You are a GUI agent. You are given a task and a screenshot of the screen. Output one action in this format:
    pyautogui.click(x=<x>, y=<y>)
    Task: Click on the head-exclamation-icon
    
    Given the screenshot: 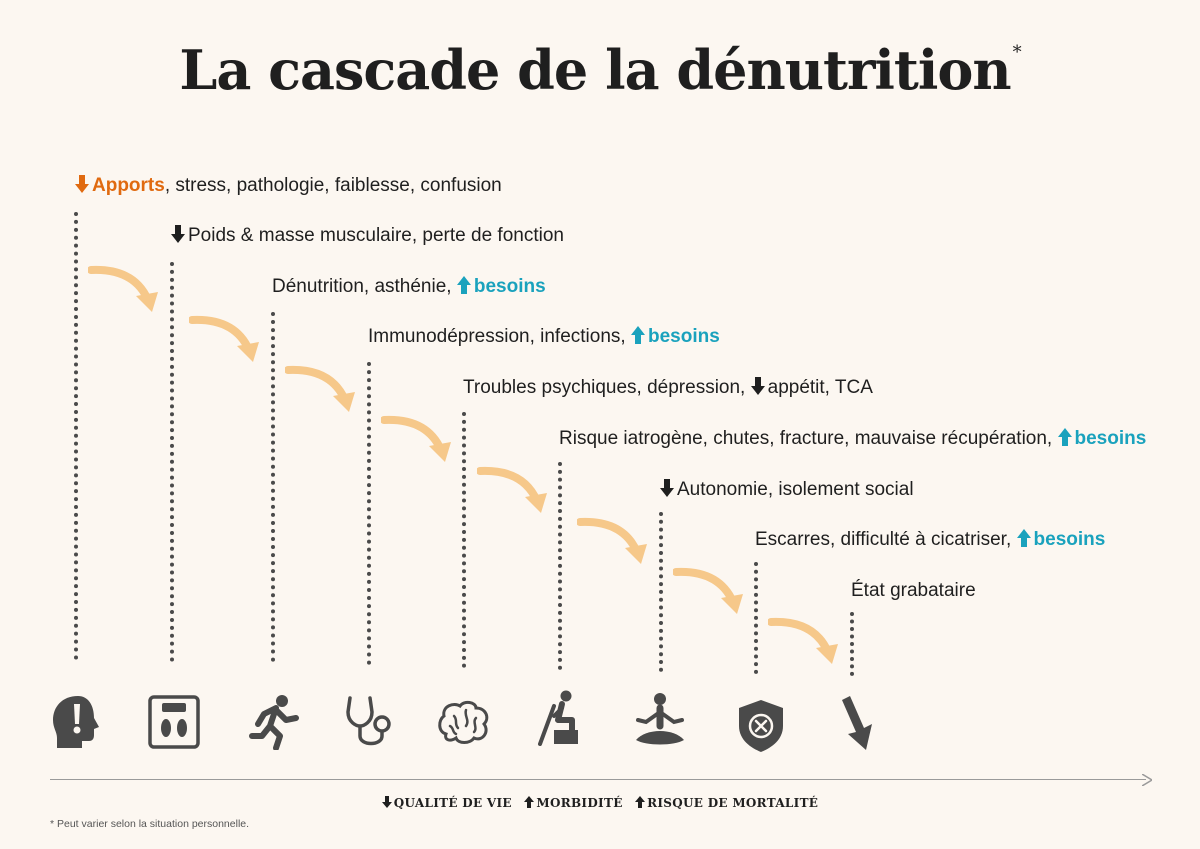 What is the action you would take?
    pyautogui.click(x=76, y=722)
    